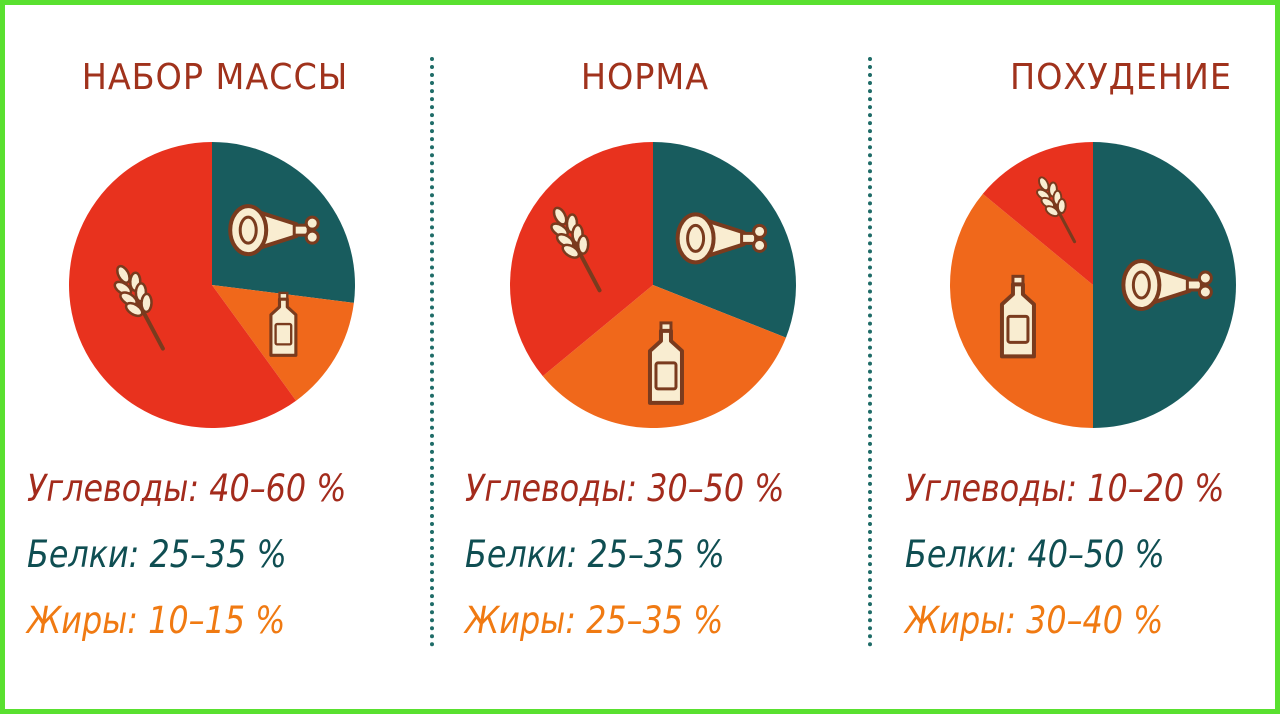 The height and width of the screenshot is (719, 1280). What do you see at coordinates (715, 488) in the screenshot?
I see `legend-range: 30–50 %` at bounding box center [715, 488].